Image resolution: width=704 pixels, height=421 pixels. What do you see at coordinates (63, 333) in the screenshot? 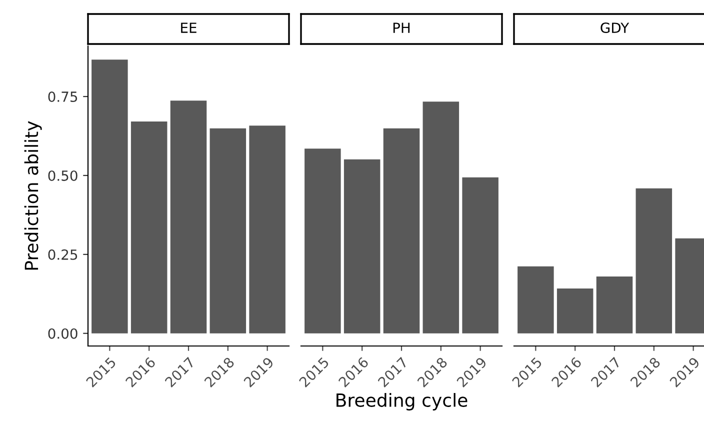
I see `y-tick-label: 0.00` at bounding box center [63, 333].